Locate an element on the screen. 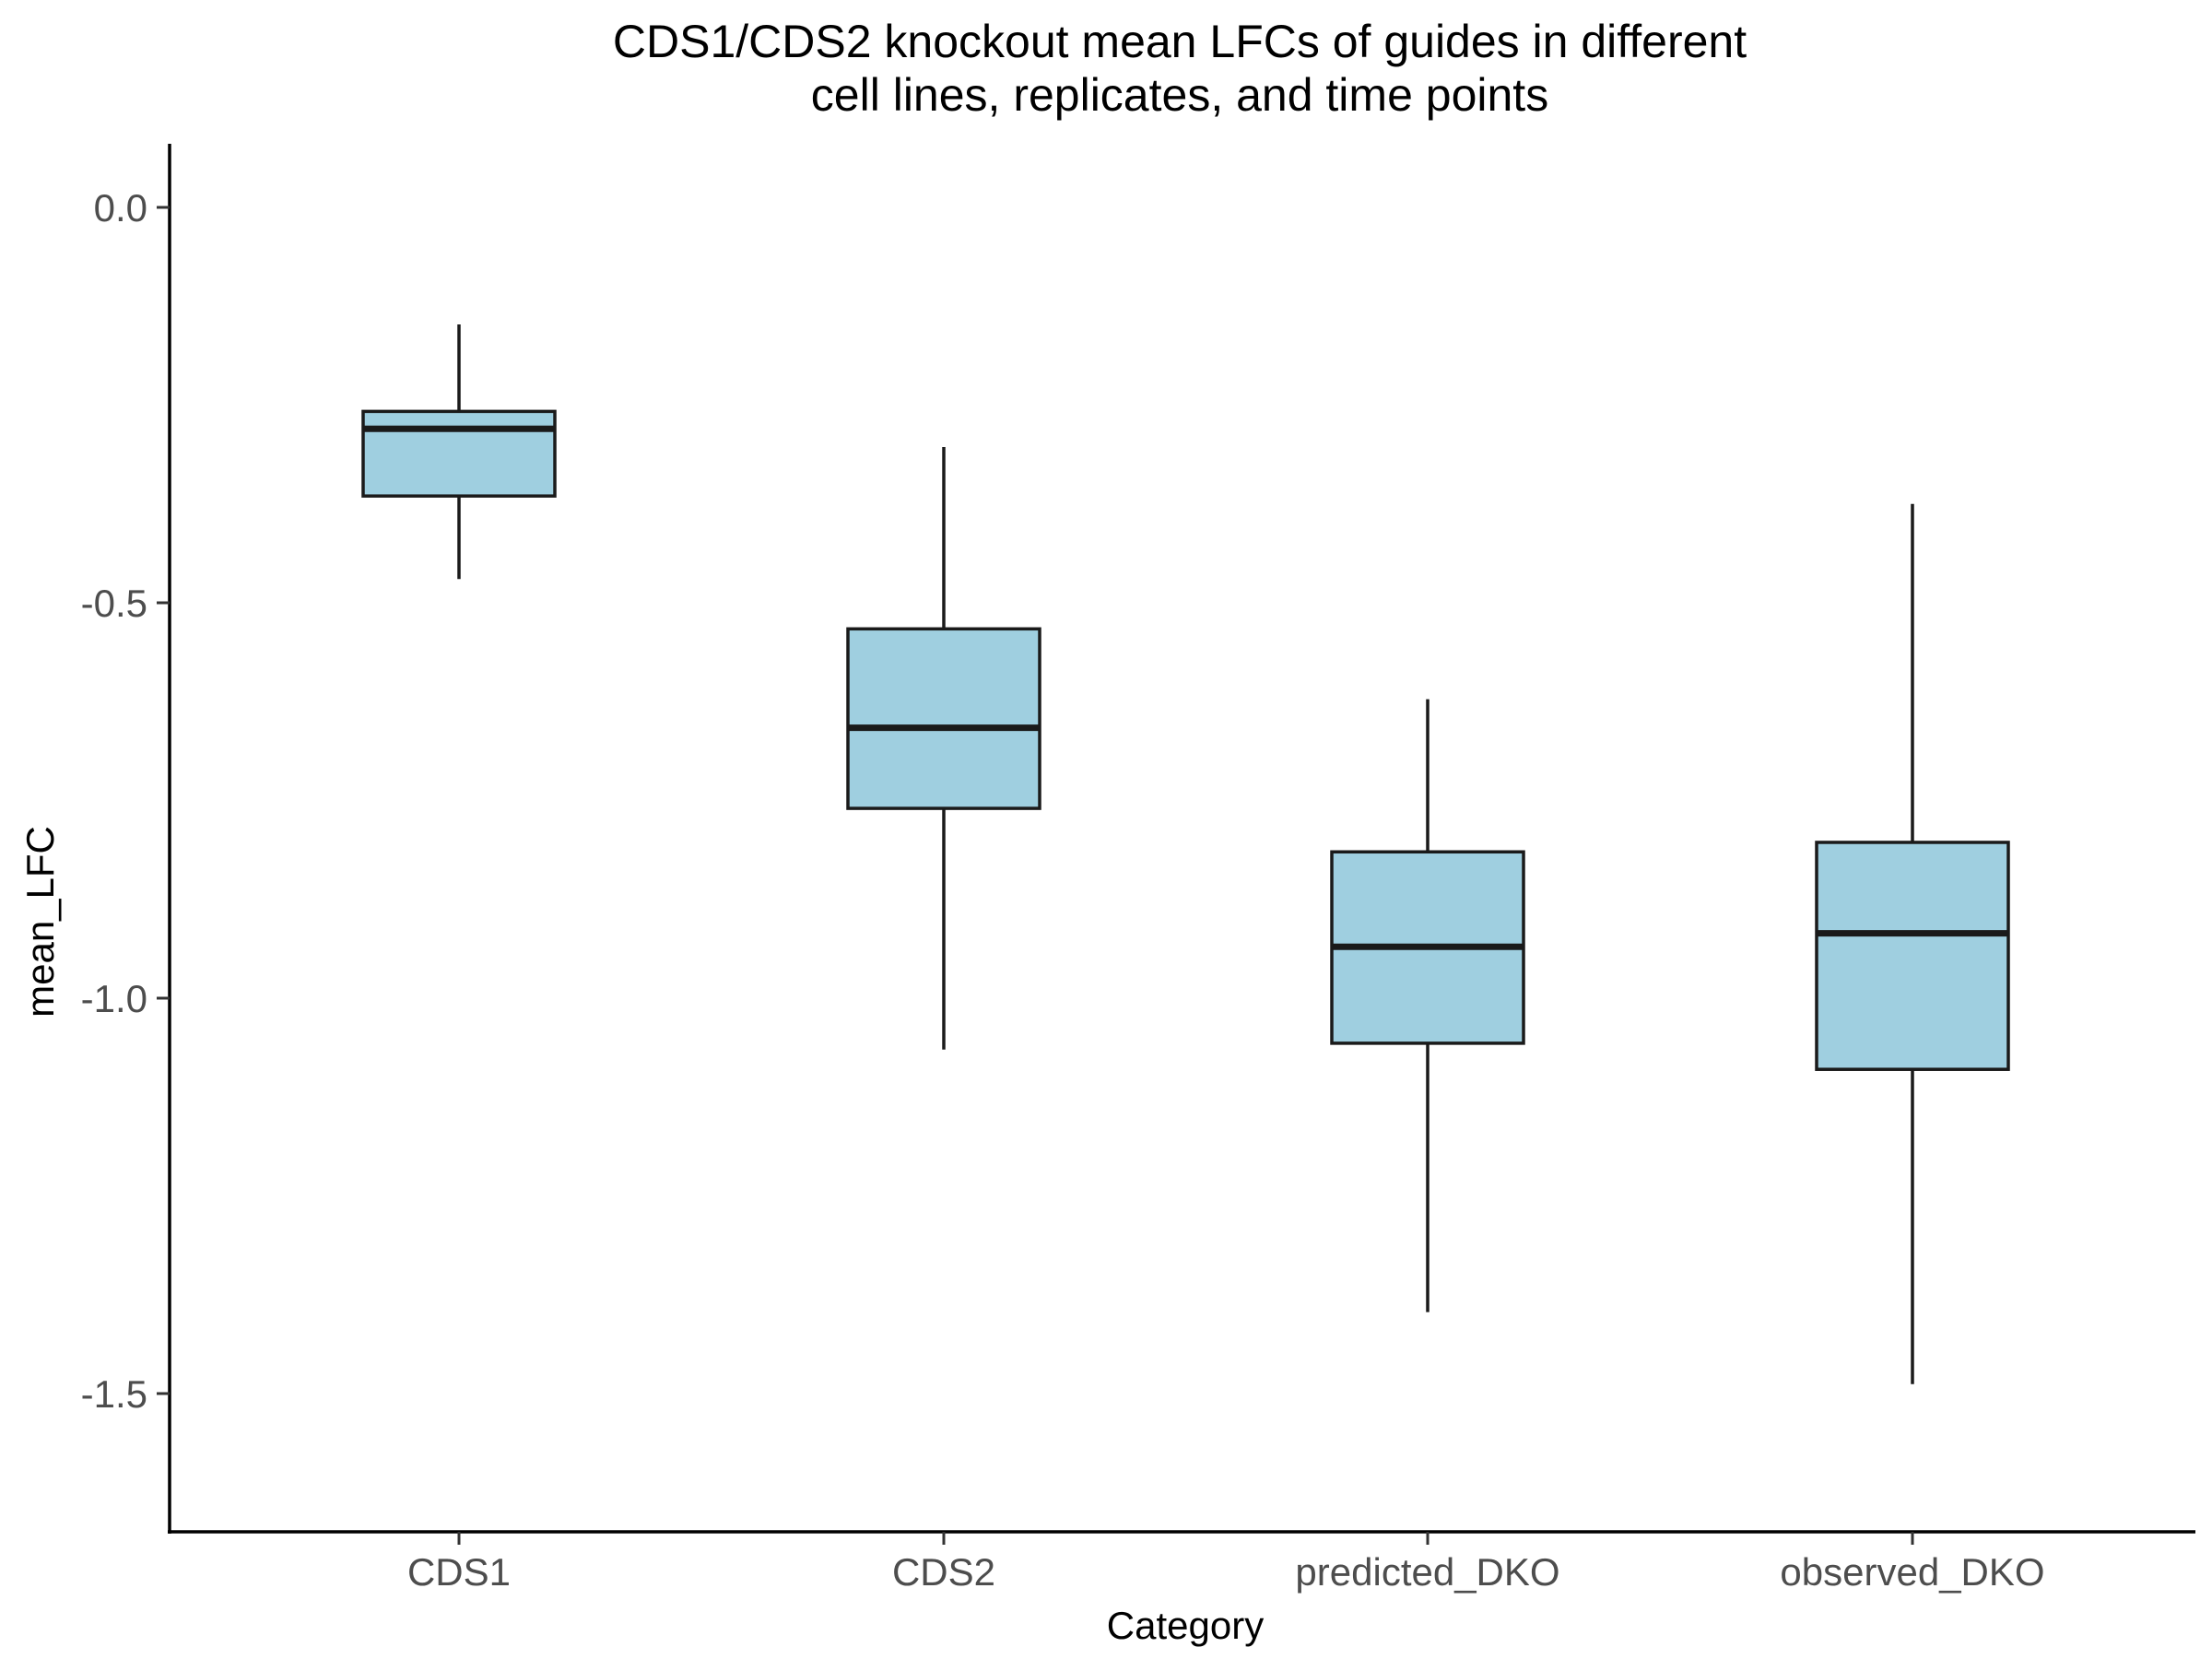  box-cds1 is located at coordinates (459, 452).